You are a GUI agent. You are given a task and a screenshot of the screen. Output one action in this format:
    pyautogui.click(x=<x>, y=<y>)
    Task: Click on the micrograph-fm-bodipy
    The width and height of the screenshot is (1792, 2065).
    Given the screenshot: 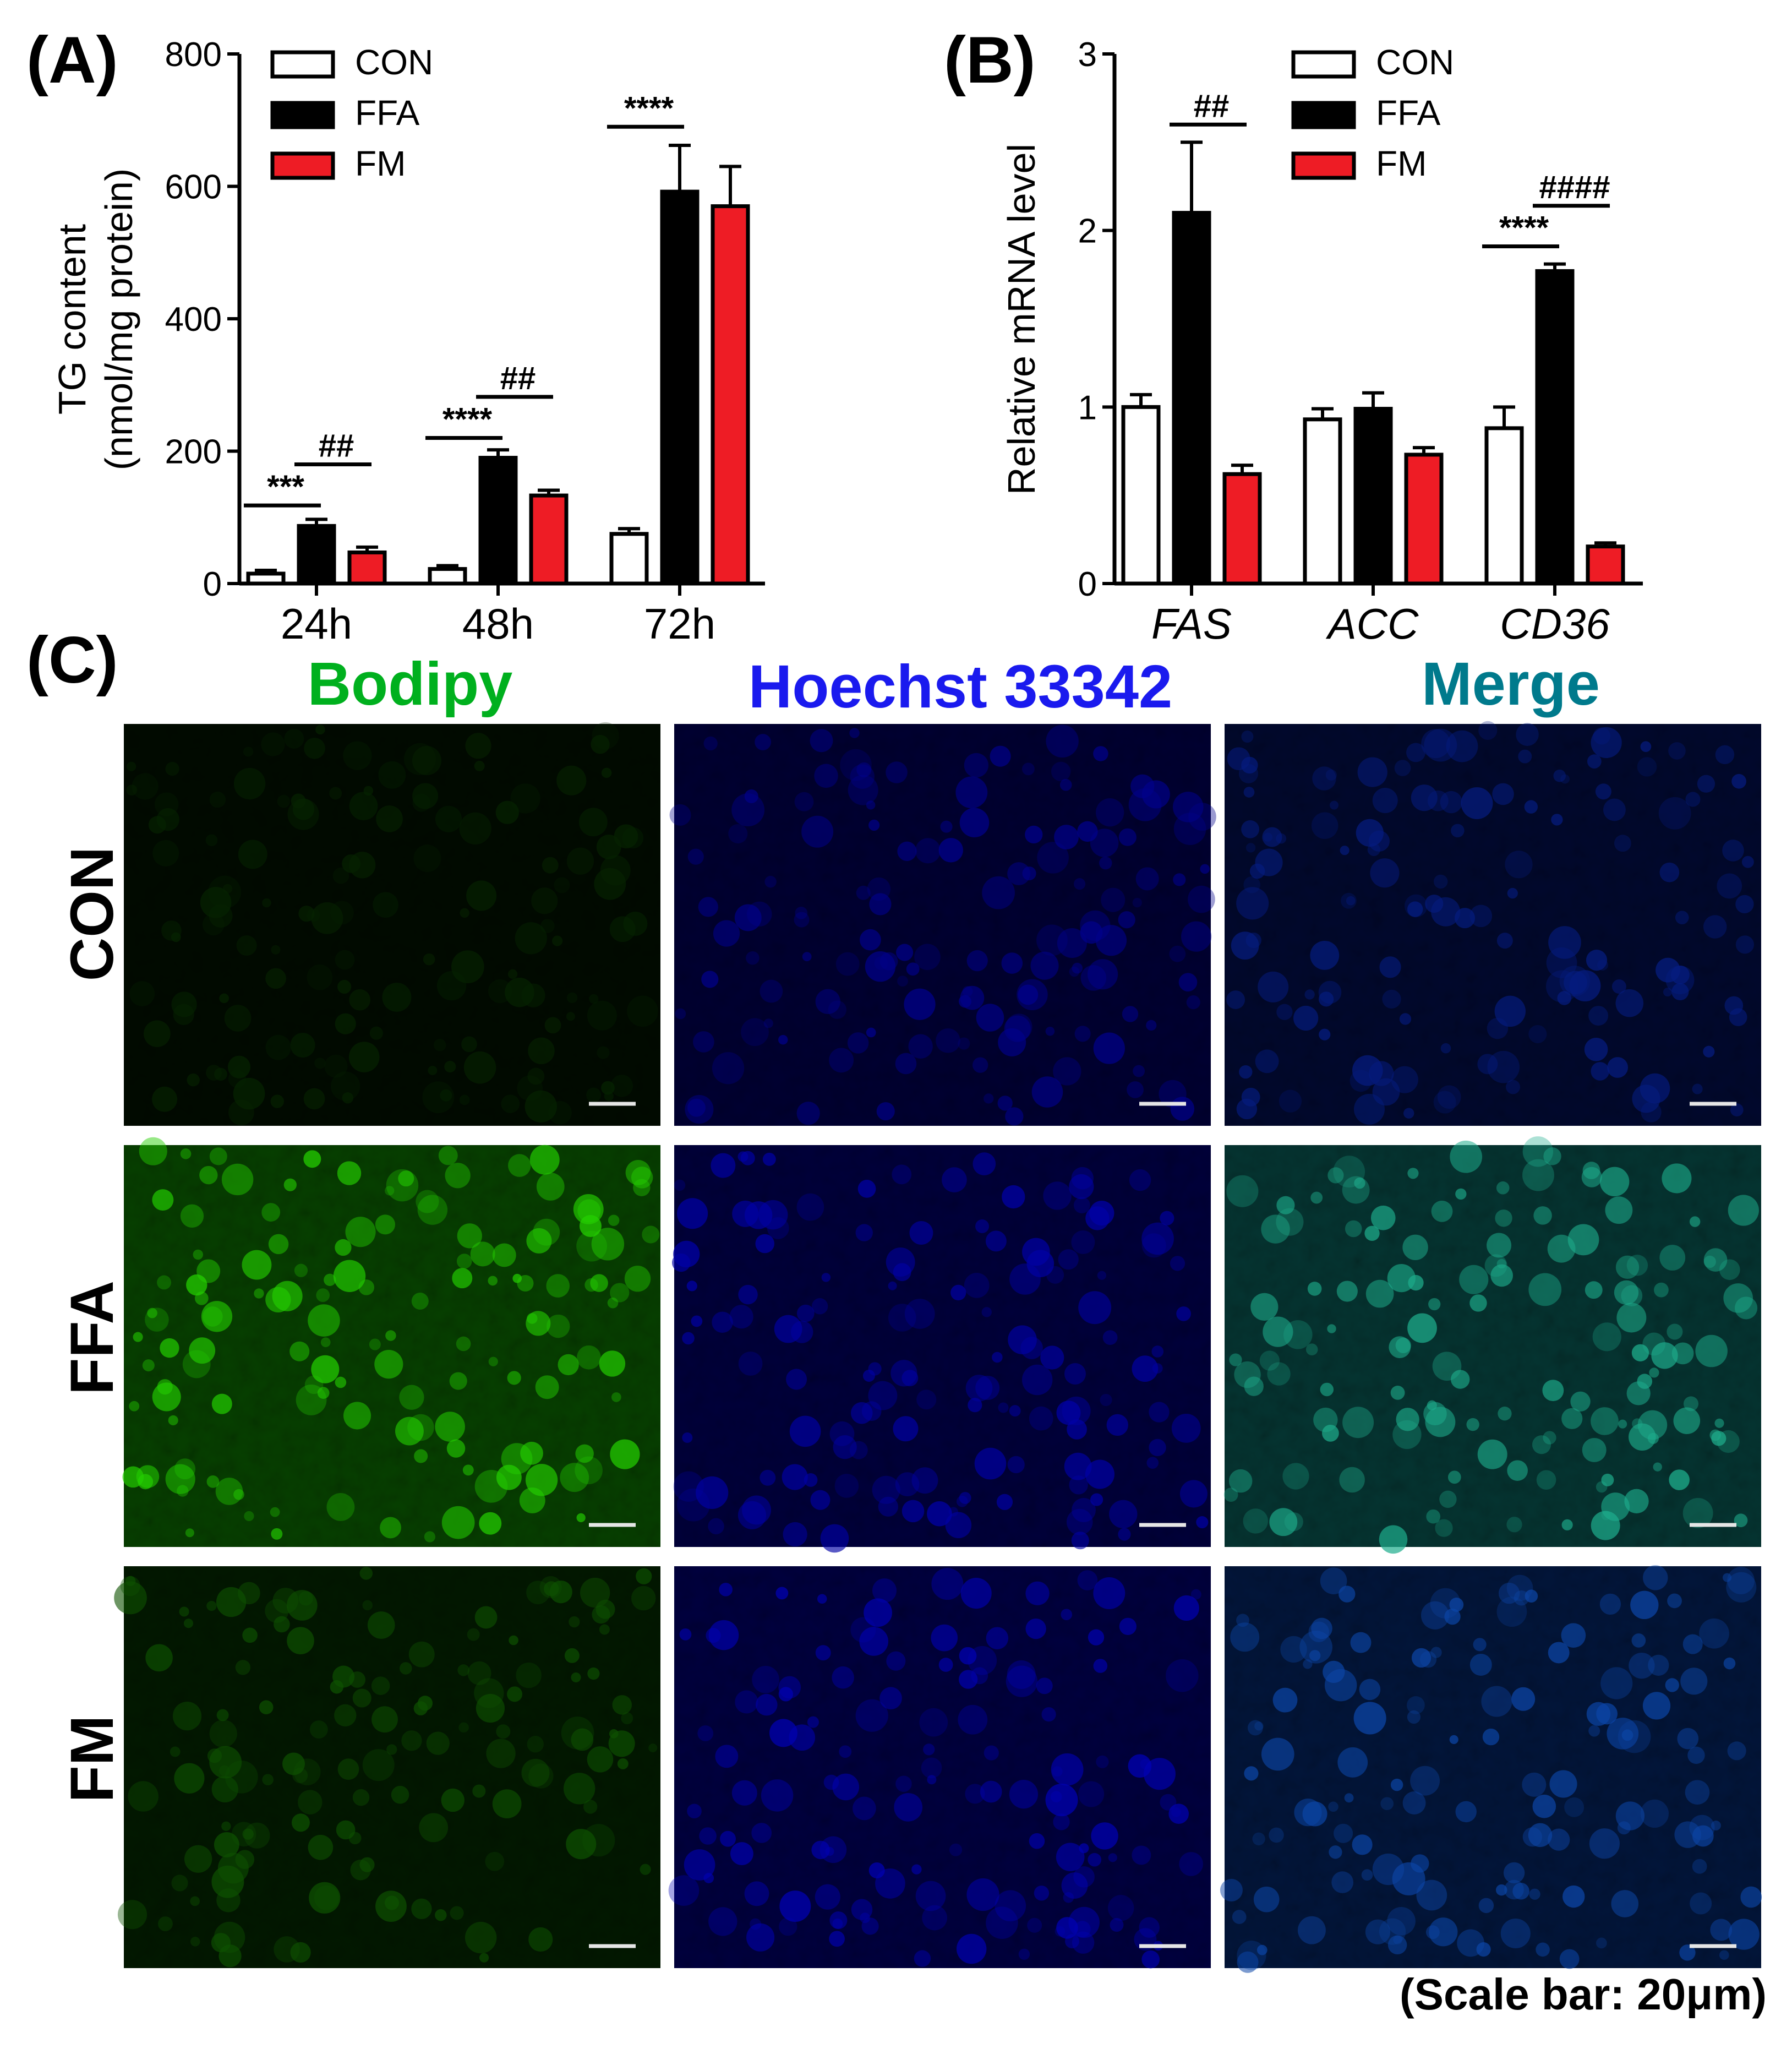 What is the action you would take?
    pyautogui.click(x=387, y=1767)
    